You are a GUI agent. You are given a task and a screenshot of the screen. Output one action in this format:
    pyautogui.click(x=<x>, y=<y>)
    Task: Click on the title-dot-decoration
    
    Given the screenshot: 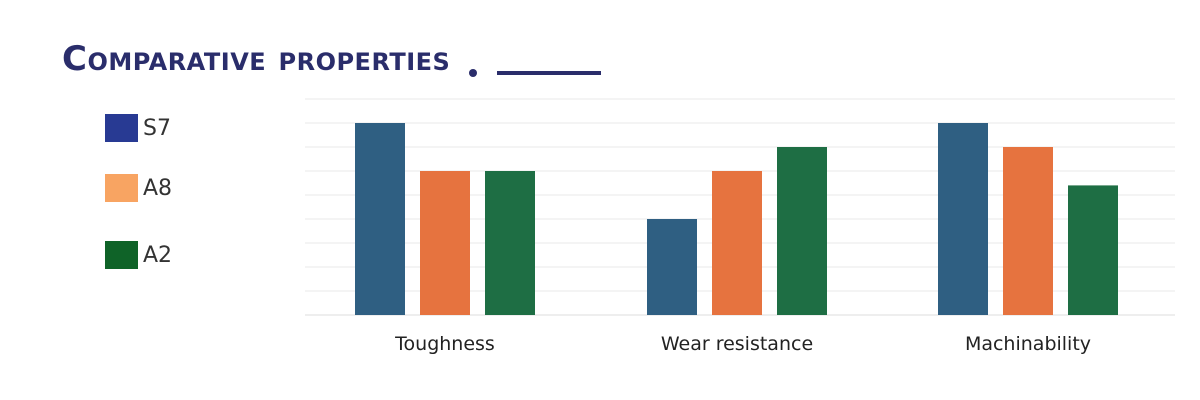 What is the action you would take?
    pyautogui.click(x=473, y=73)
    